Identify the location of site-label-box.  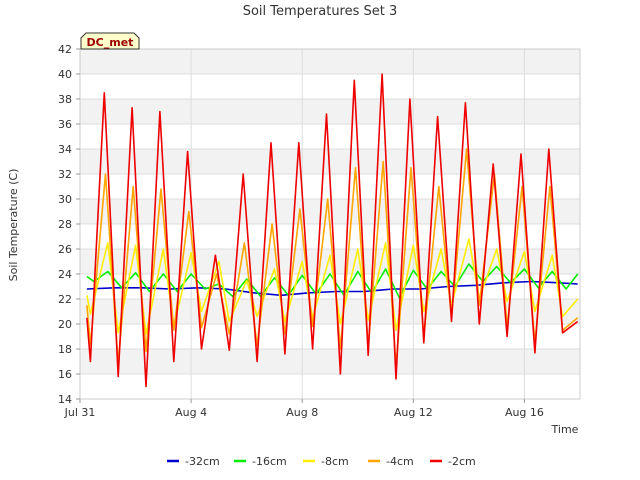
(110, 41).